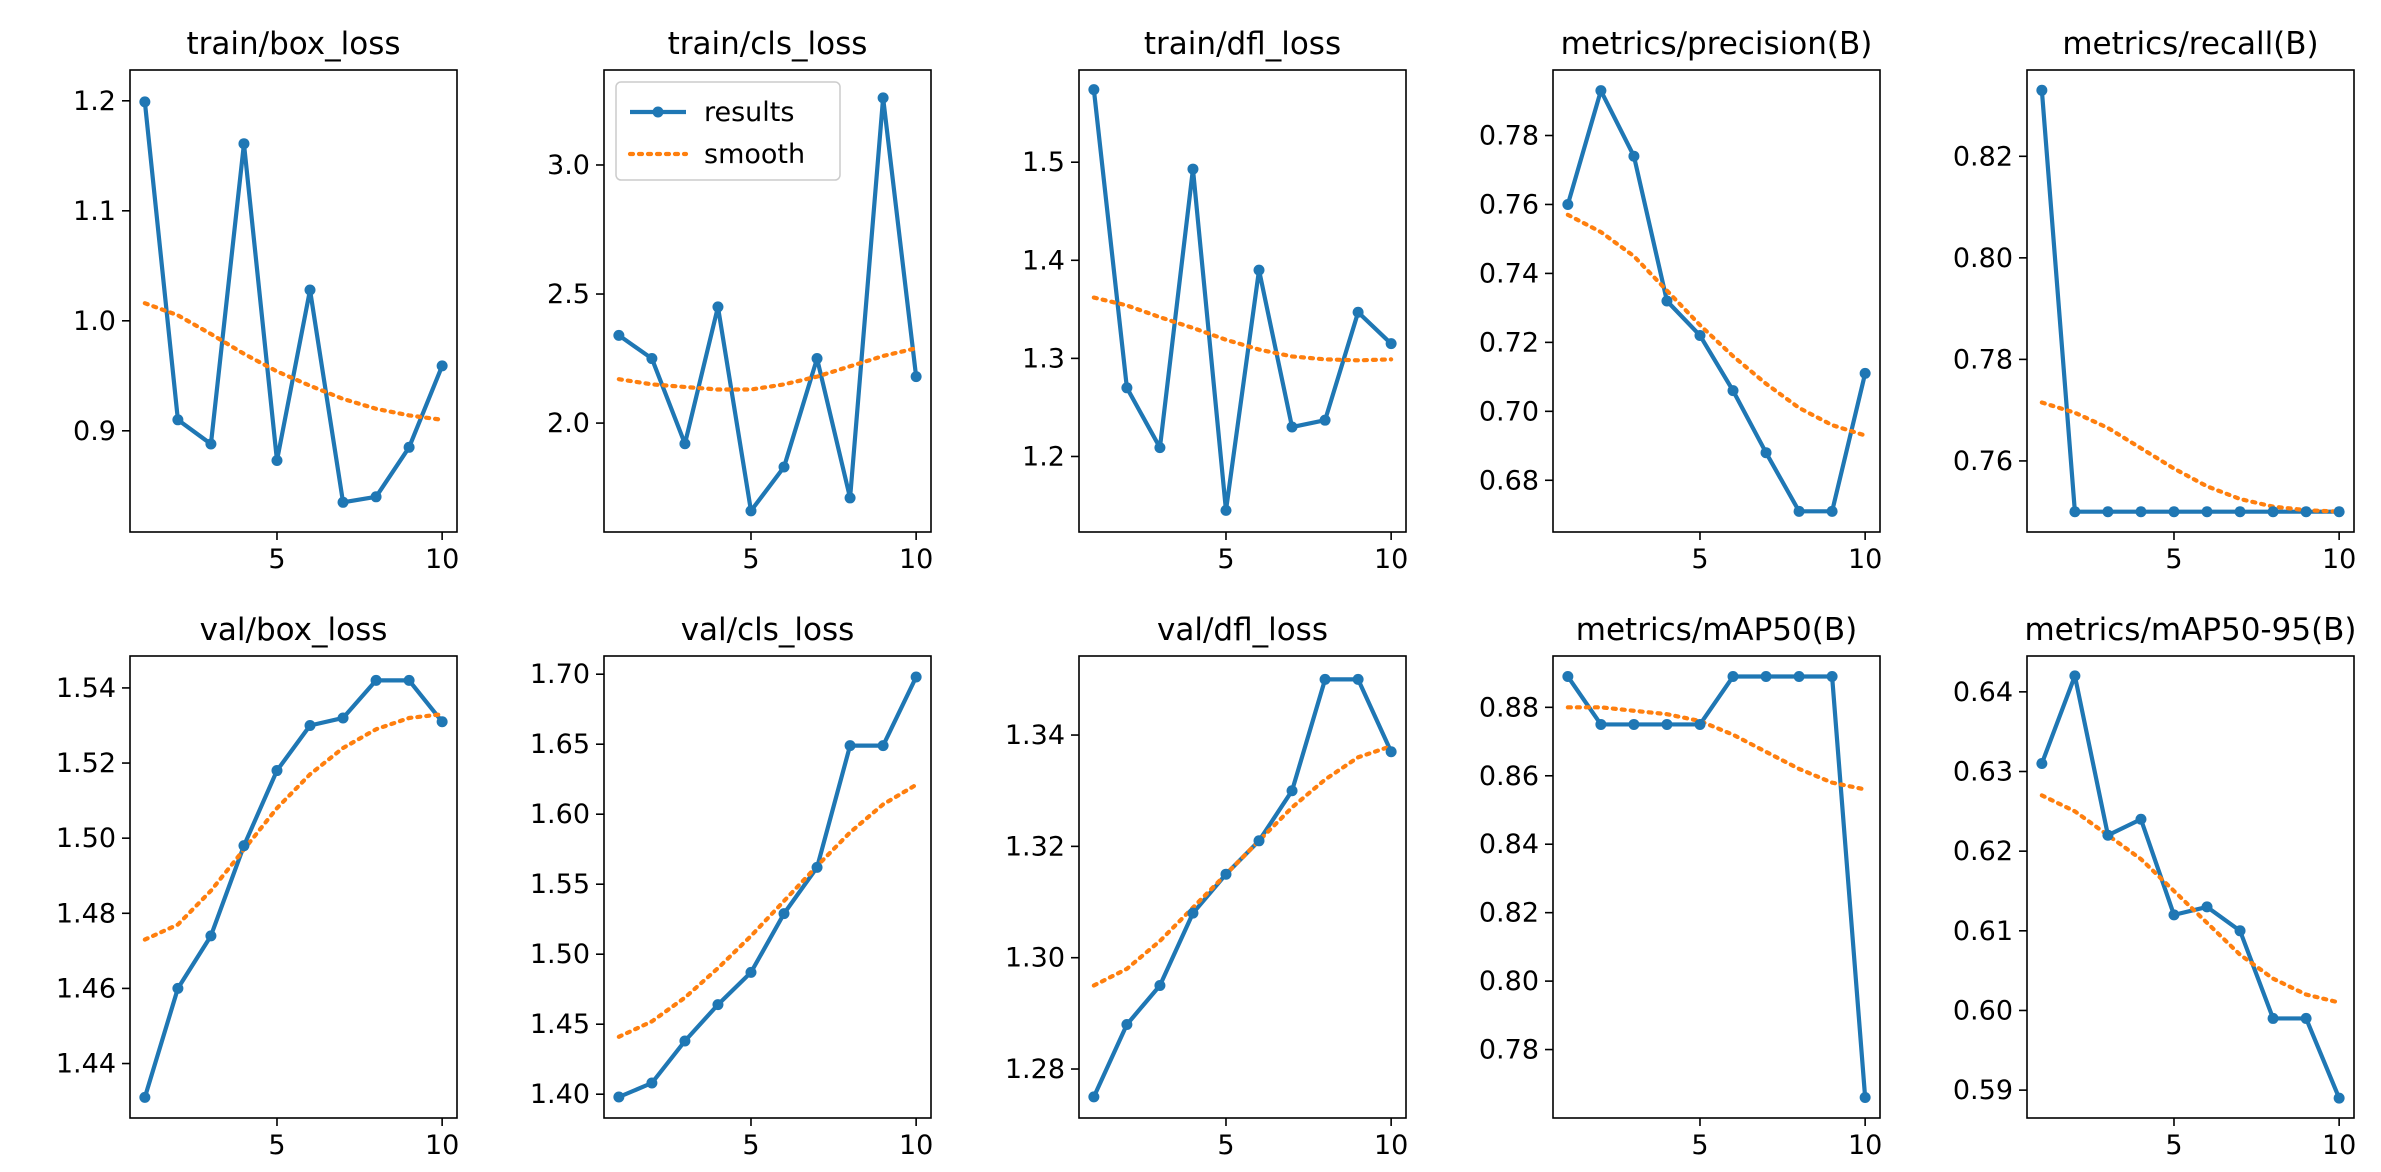  Describe the element at coordinates (560, 674) in the screenshot. I see `y-tick-label: 1.70` at that location.